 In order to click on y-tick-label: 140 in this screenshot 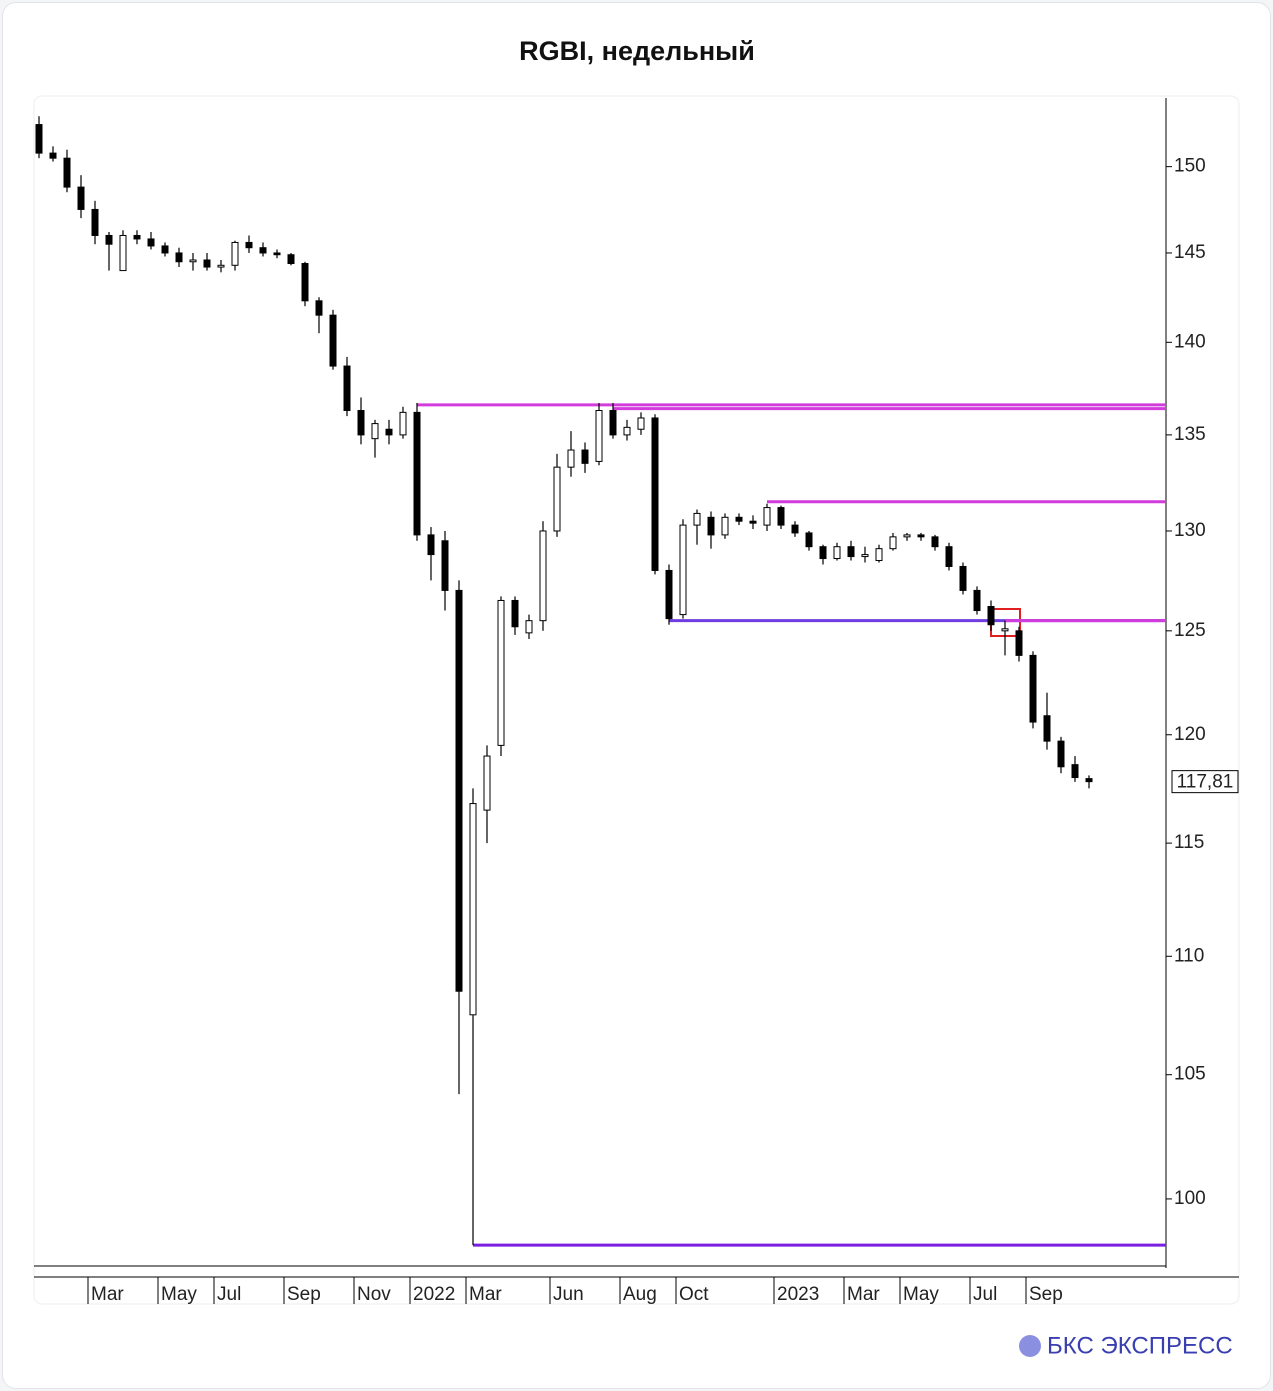, I will do `click(1190, 341)`.